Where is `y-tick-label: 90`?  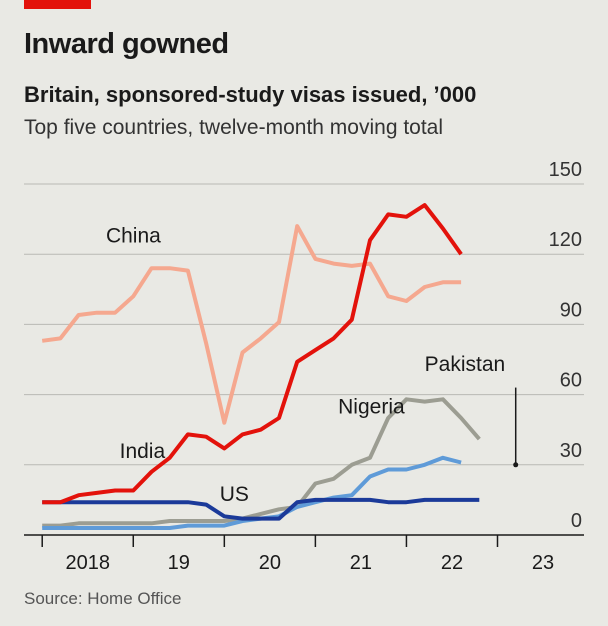
y-tick-label: 90 is located at coordinates (571, 310).